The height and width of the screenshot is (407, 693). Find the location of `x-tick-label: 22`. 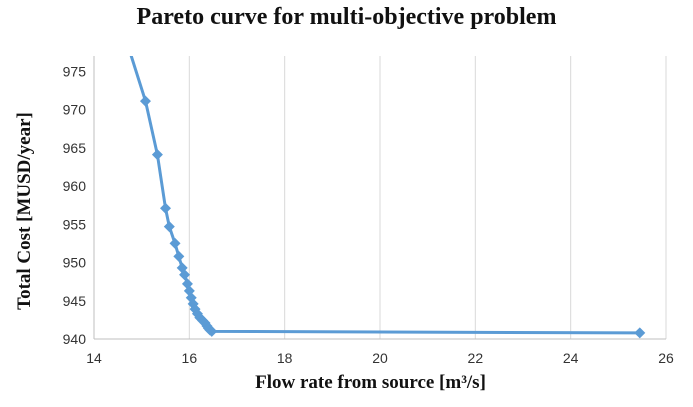

x-tick-label: 22 is located at coordinates (476, 358).